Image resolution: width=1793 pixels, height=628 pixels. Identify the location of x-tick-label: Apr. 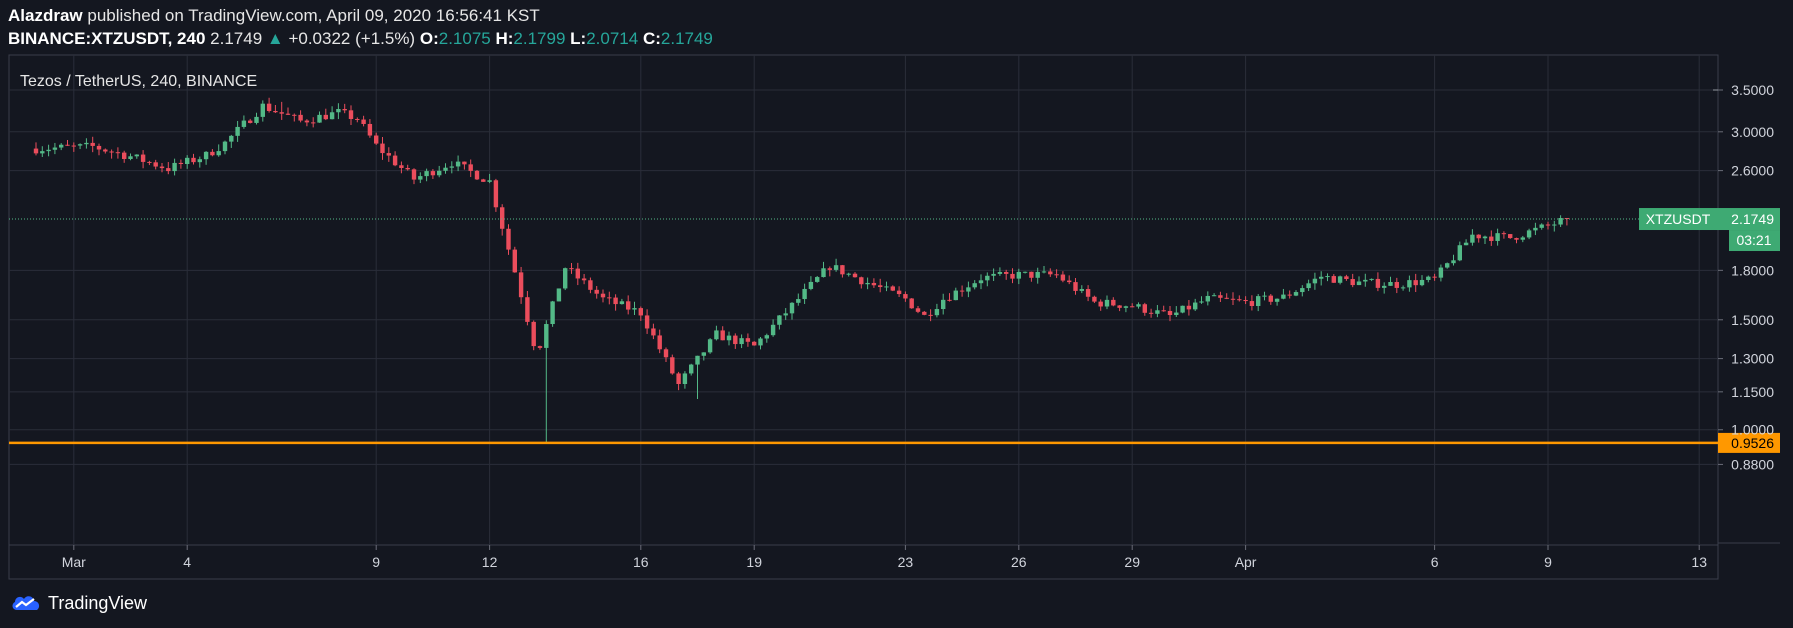
(1246, 562).